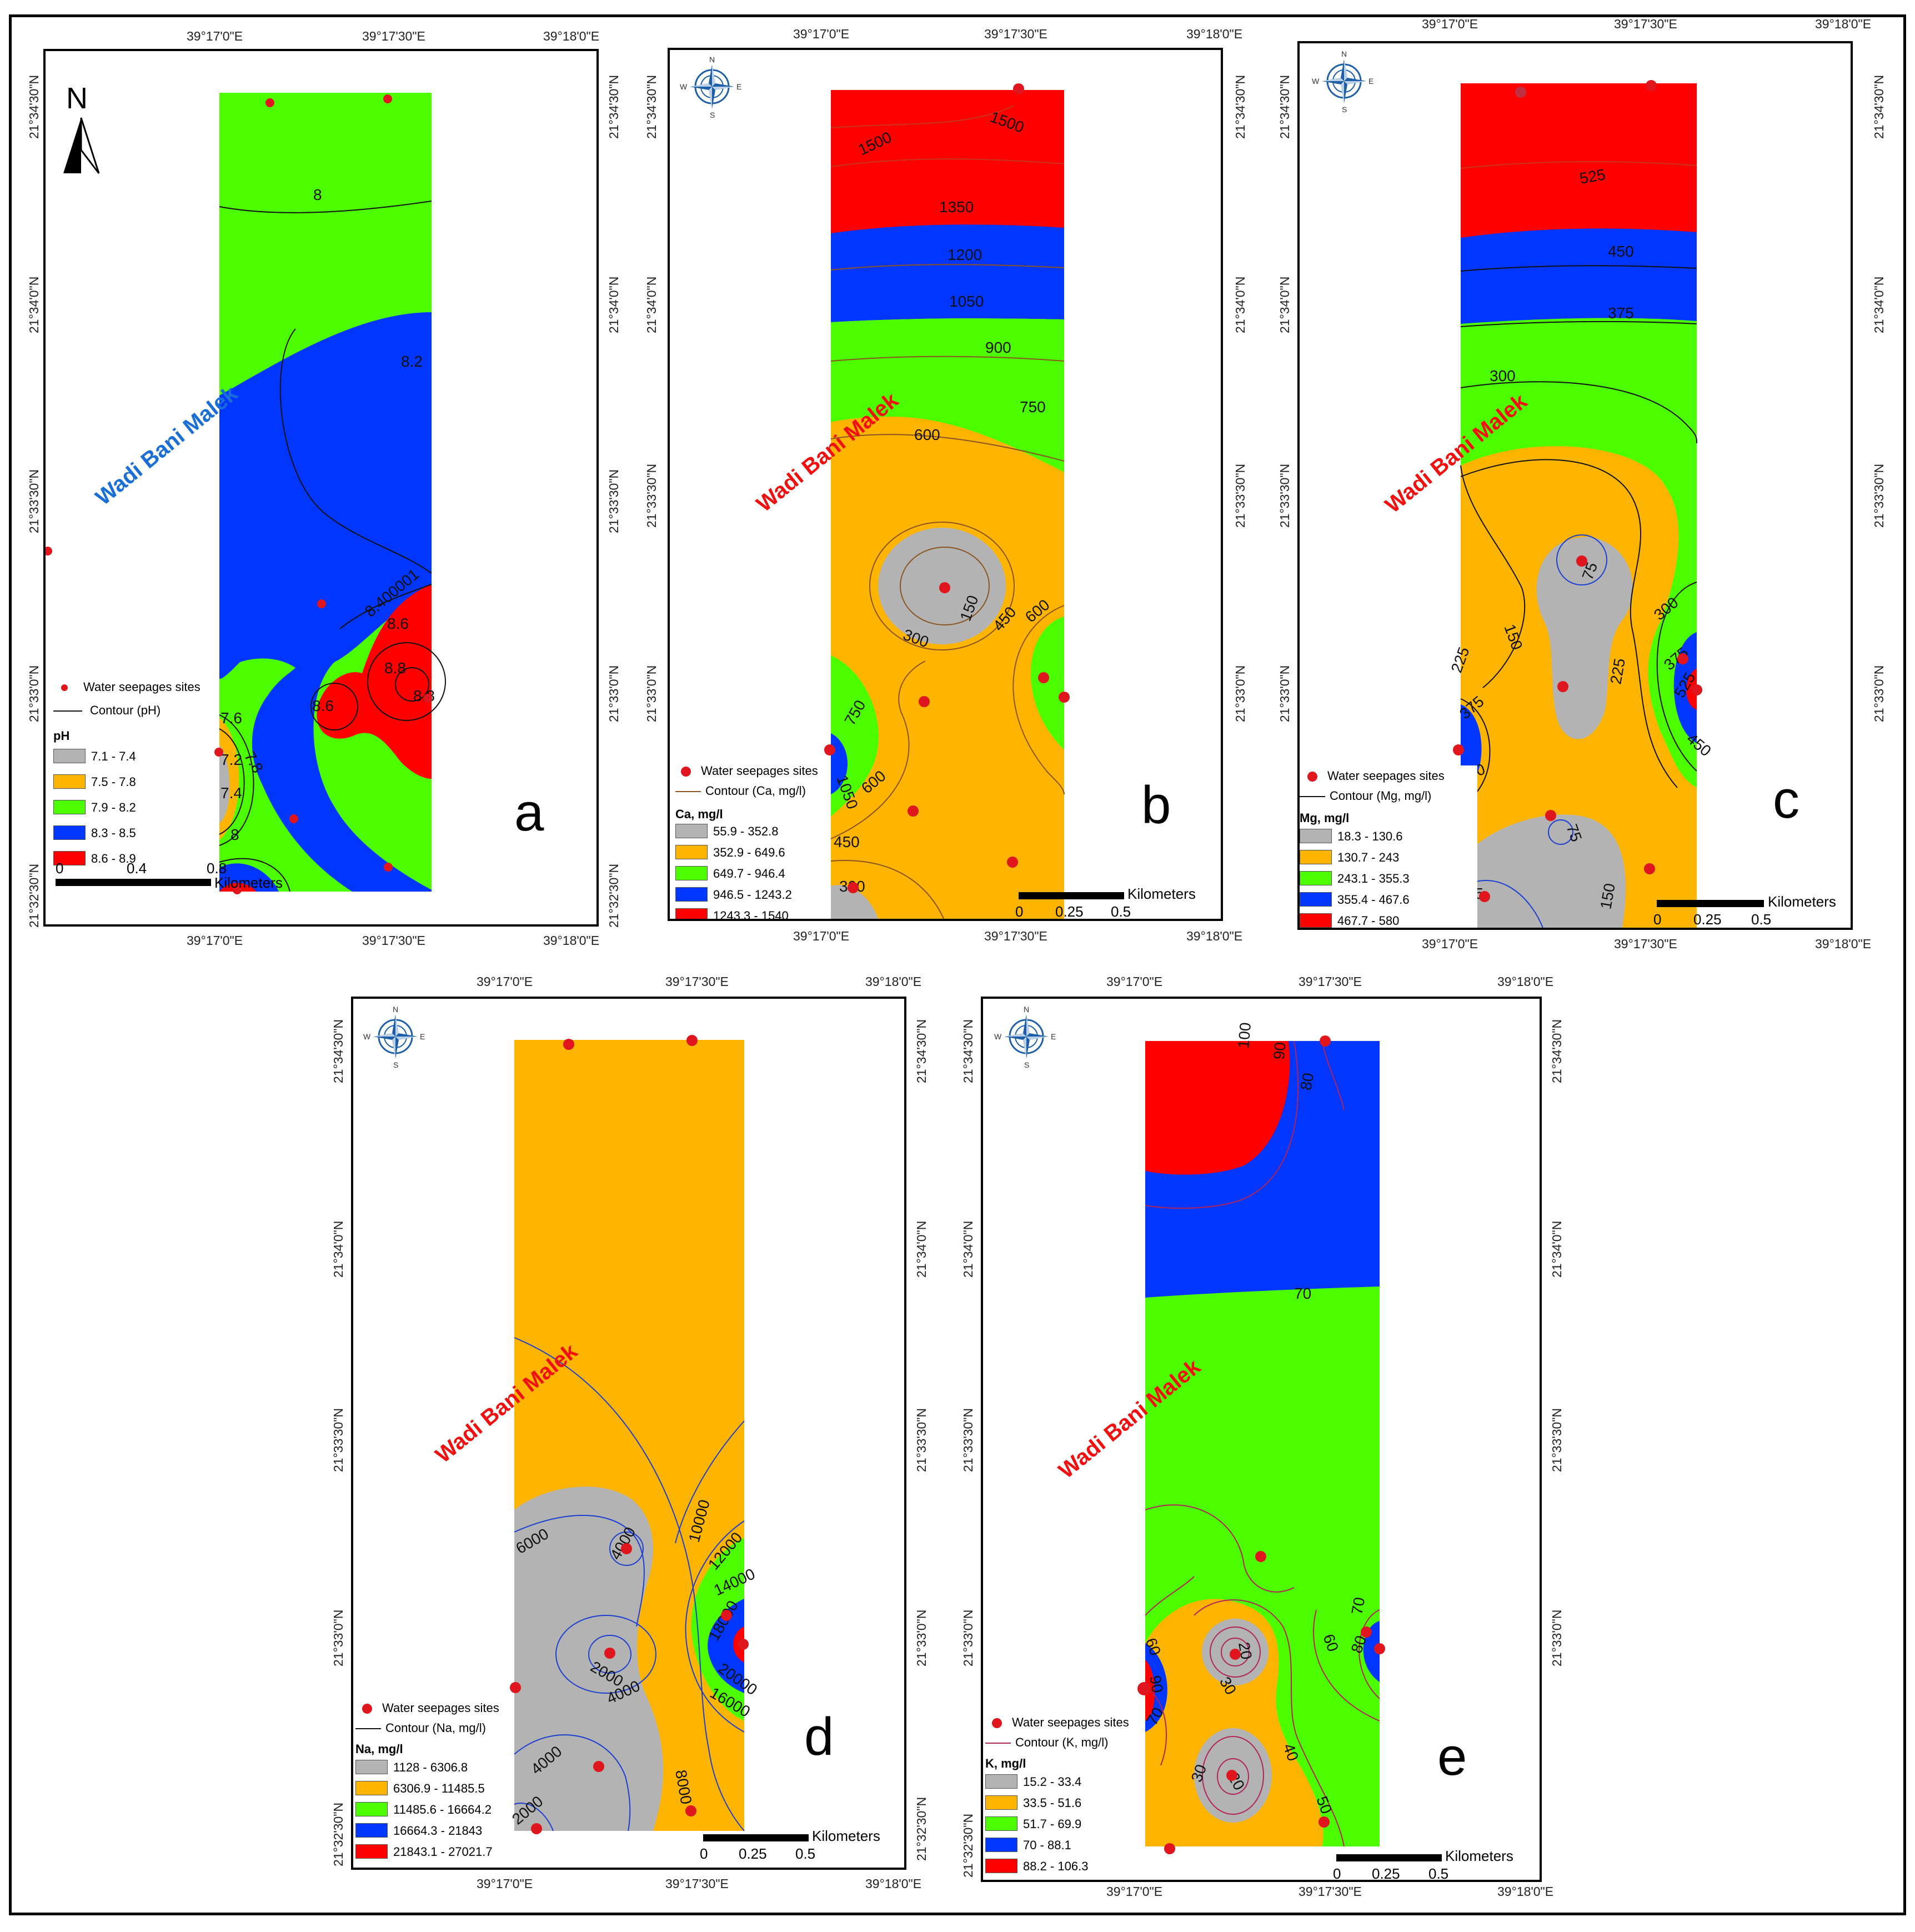 The width and height of the screenshot is (1915, 1932). Describe the element at coordinates (1062, 1742) in the screenshot. I see `legend-contour-label: Contour (K, mg/l)` at that location.